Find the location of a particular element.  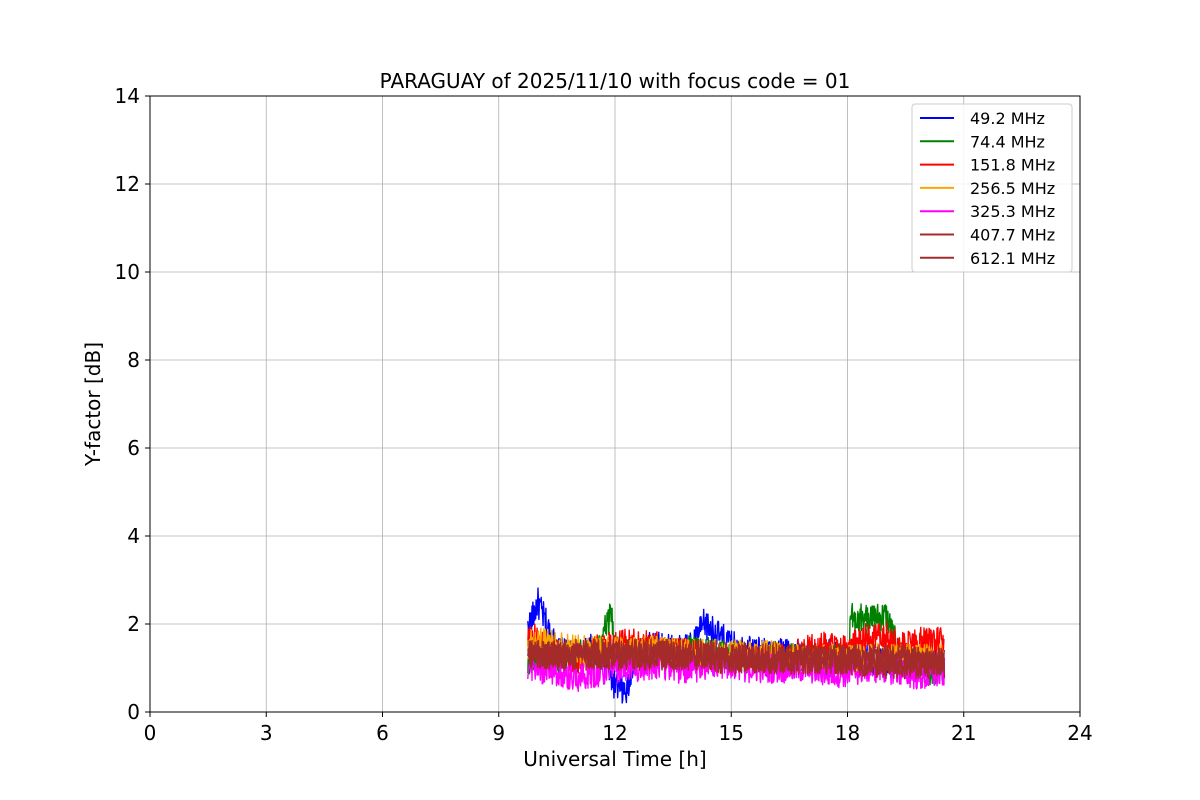

y-tick-label: 6 is located at coordinates (133, 448).